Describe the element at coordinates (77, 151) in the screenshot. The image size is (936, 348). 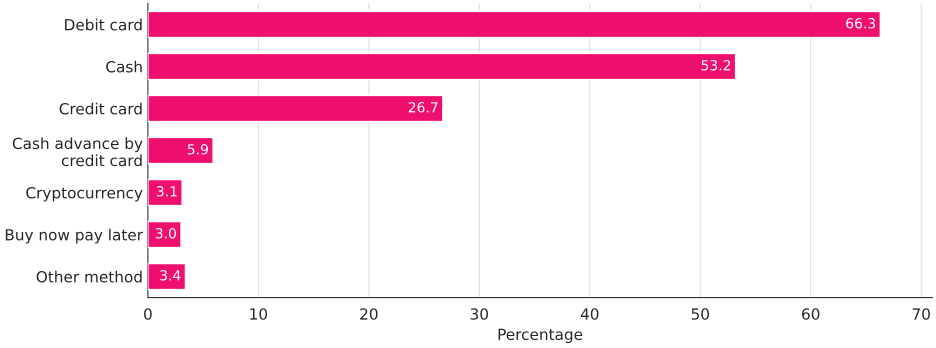
I see `y-tick-label: Cash advance by credit card` at that location.